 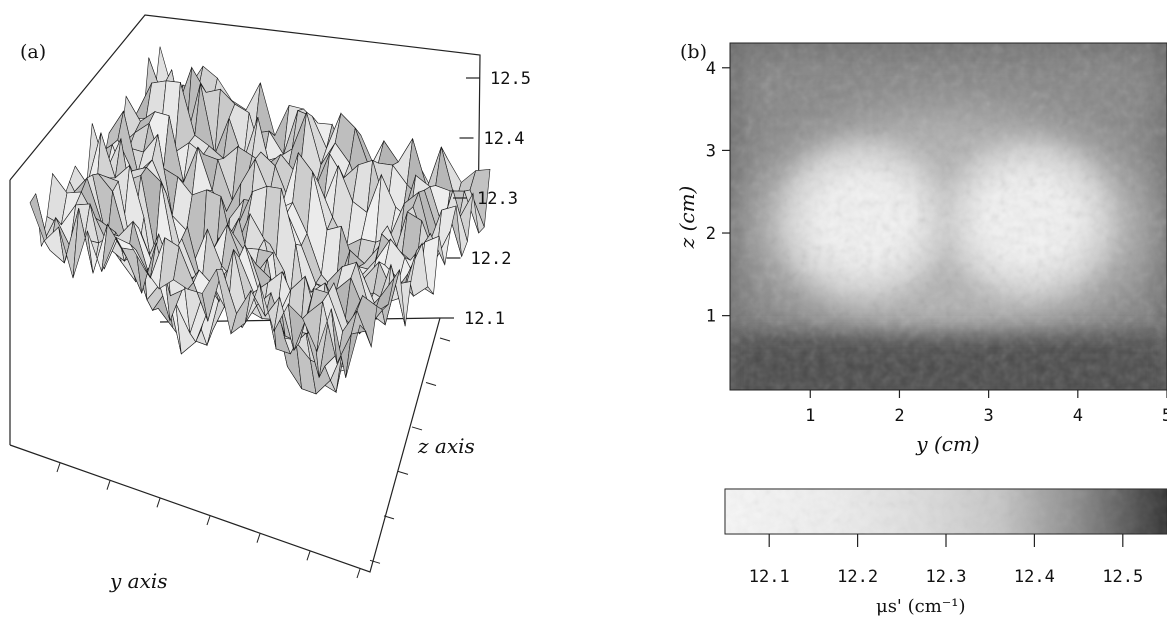 I want to click on panel-b-label: (b), so click(x=693, y=52).